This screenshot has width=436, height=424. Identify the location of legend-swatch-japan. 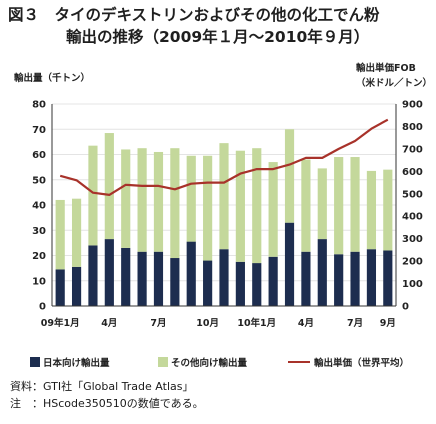
(35, 362).